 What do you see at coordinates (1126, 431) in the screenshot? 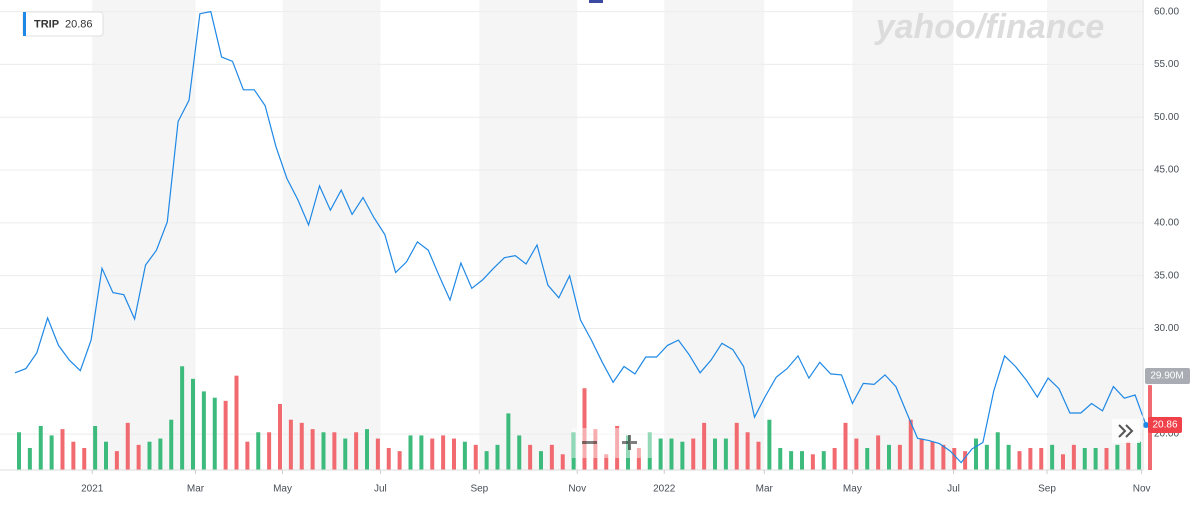
I see `scroll-forward` at bounding box center [1126, 431].